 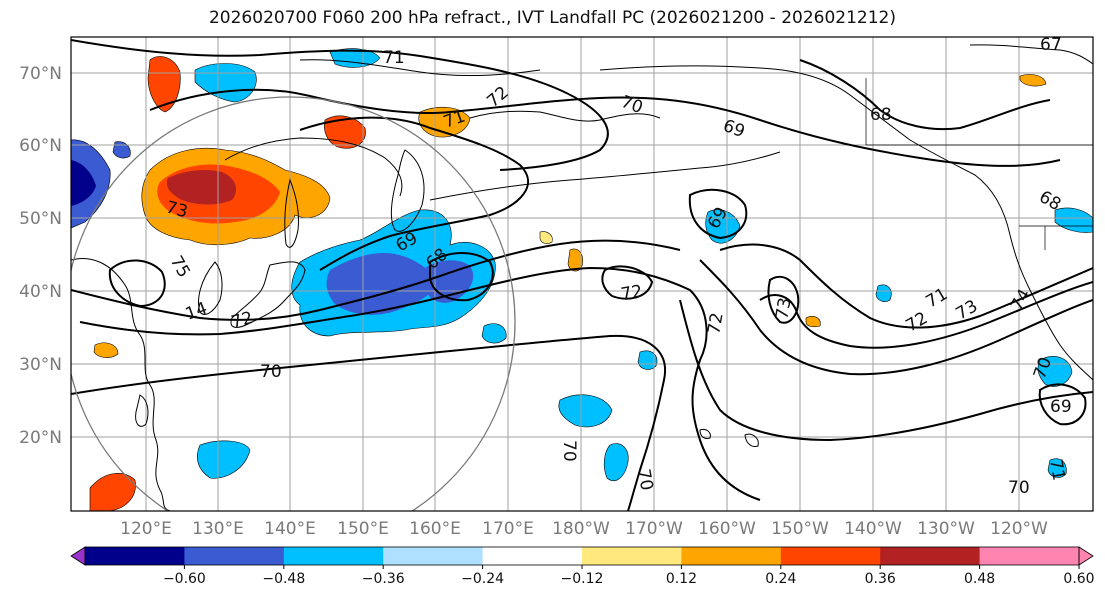 What do you see at coordinates (1019, 529) in the screenshot?
I see `lon-label: 120°W` at bounding box center [1019, 529].